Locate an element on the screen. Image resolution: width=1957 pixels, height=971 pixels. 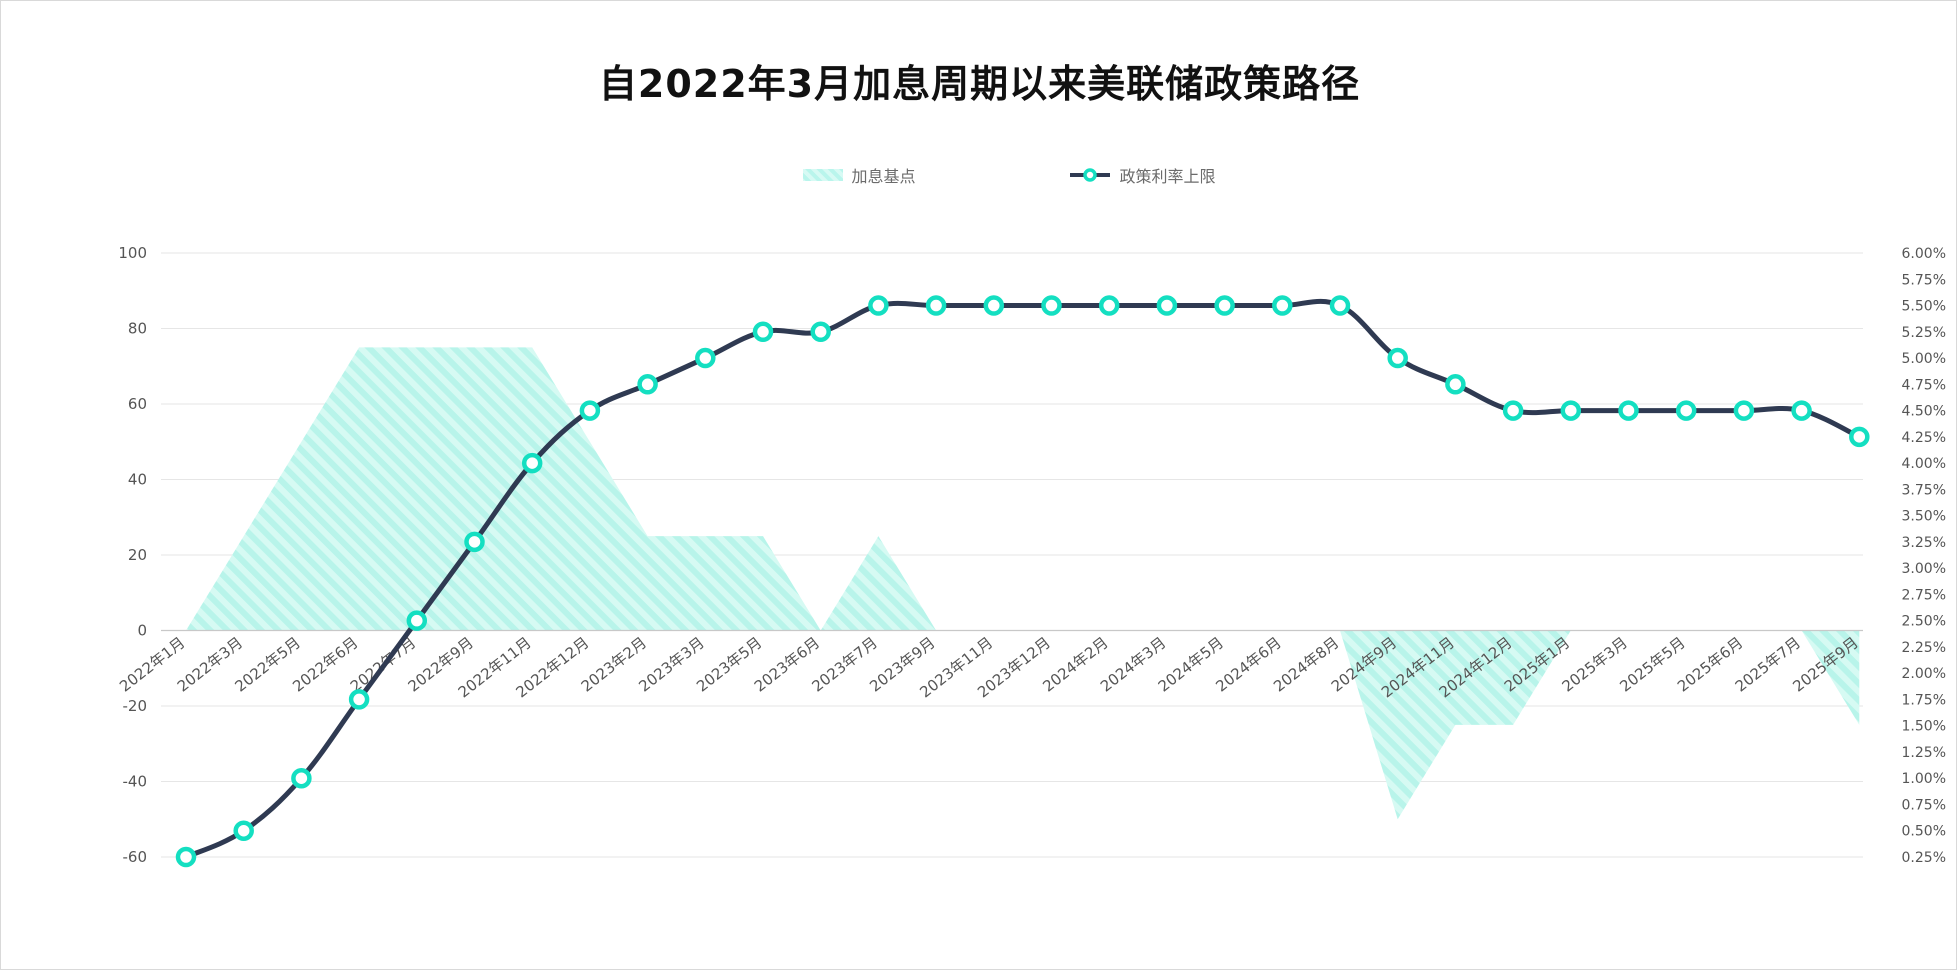
y-right-tick-label: 4.00% is located at coordinates (1924, 464).